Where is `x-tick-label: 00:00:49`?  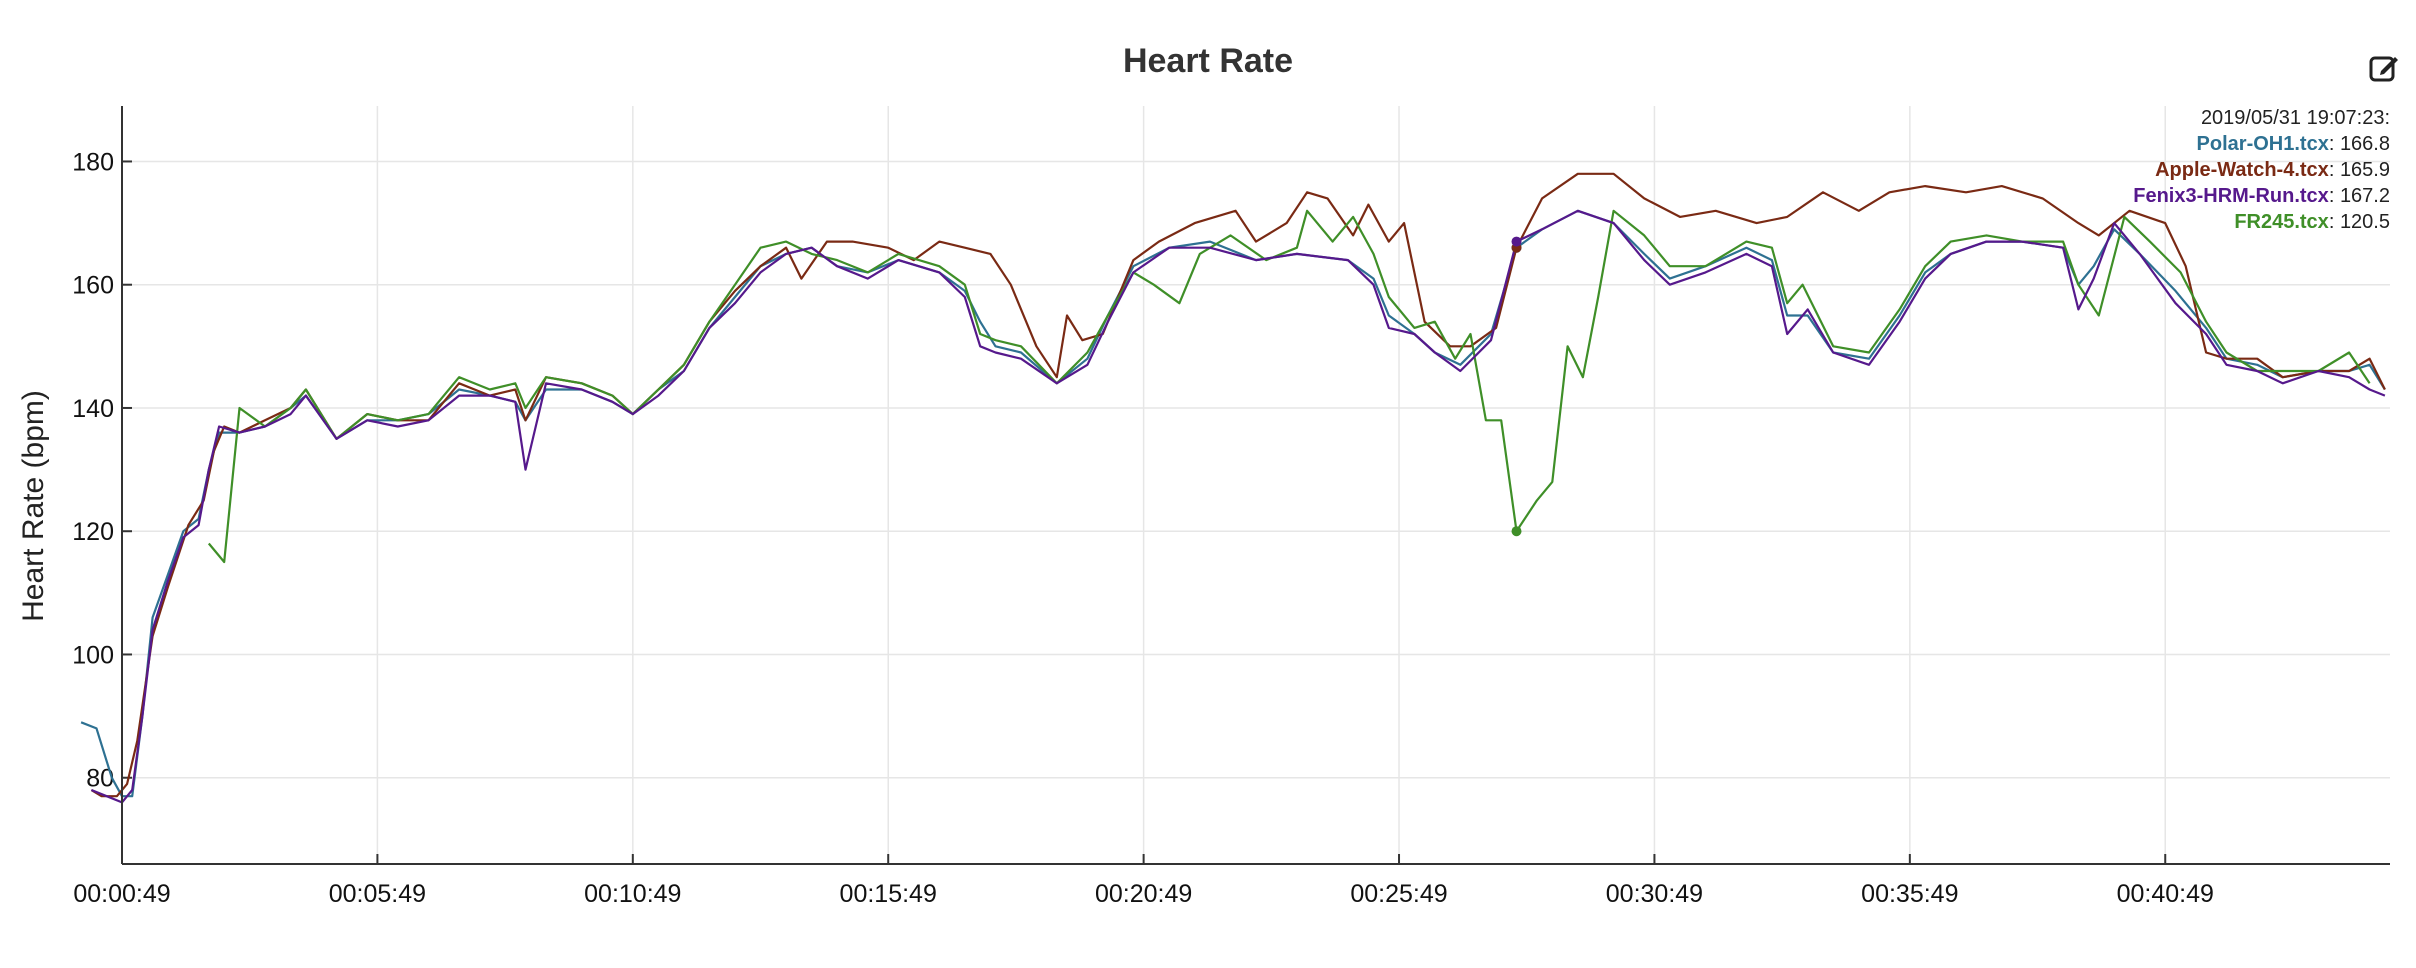
x-tick-label: 00:00:49 is located at coordinates (121, 894).